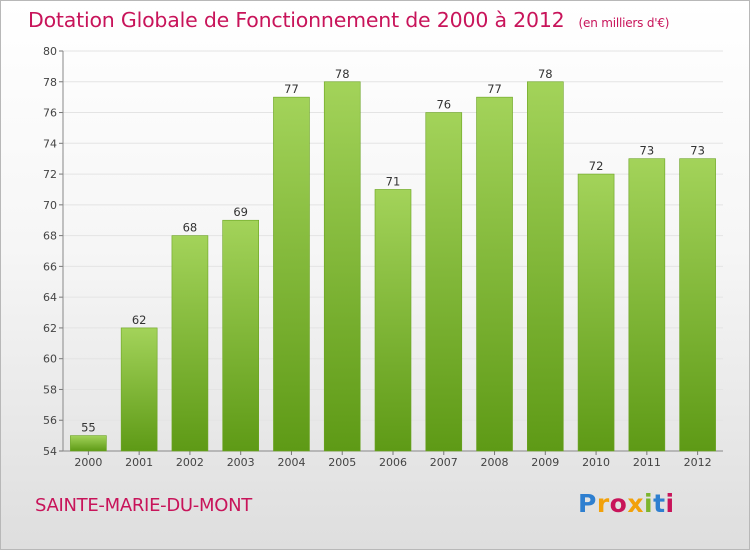 This screenshot has width=750, height=550. Describe the element at coordinates (50, 51) in the screenshot. I see `y-tick-label: 80` at that location.